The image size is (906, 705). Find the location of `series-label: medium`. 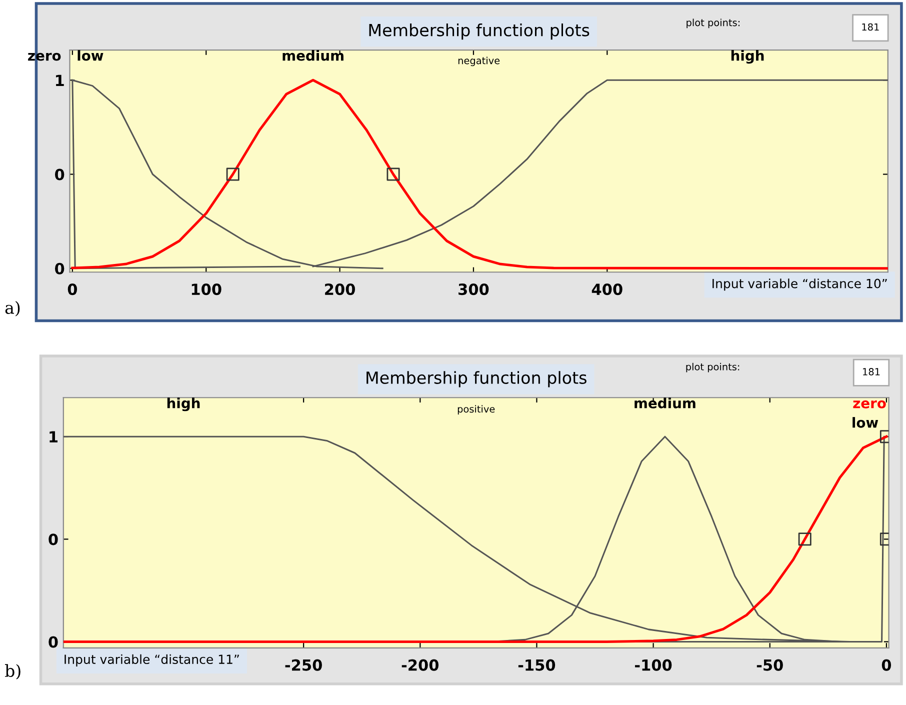

series-label: medium is located at coordinates (313, 55).